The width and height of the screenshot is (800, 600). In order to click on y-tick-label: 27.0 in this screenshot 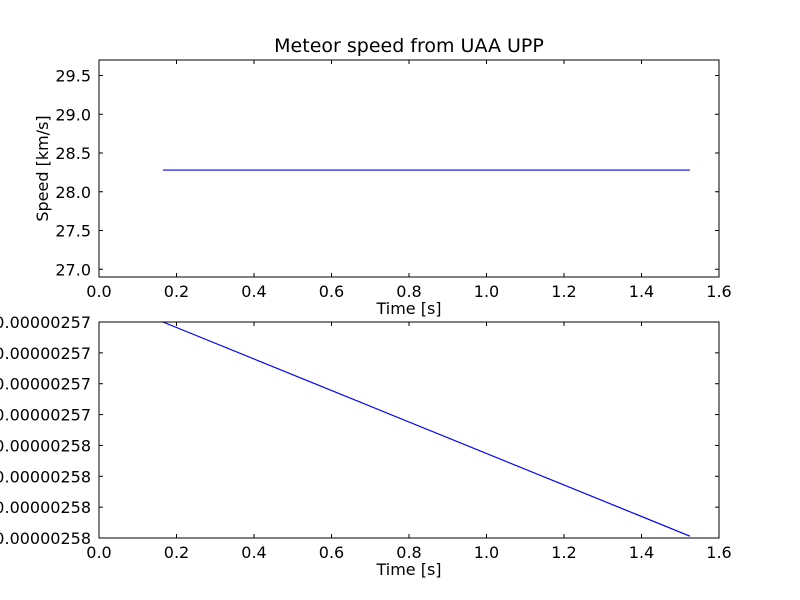, I will do `click(73, 269)`.